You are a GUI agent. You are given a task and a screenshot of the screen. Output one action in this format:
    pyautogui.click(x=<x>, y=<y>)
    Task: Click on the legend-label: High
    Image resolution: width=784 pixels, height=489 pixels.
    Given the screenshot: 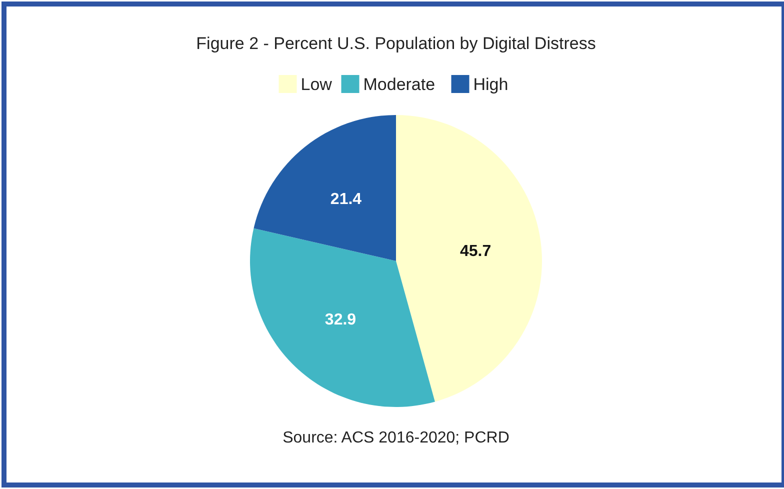 What is the action you would take?
    pyautogui.click(x=490, y=84)
    